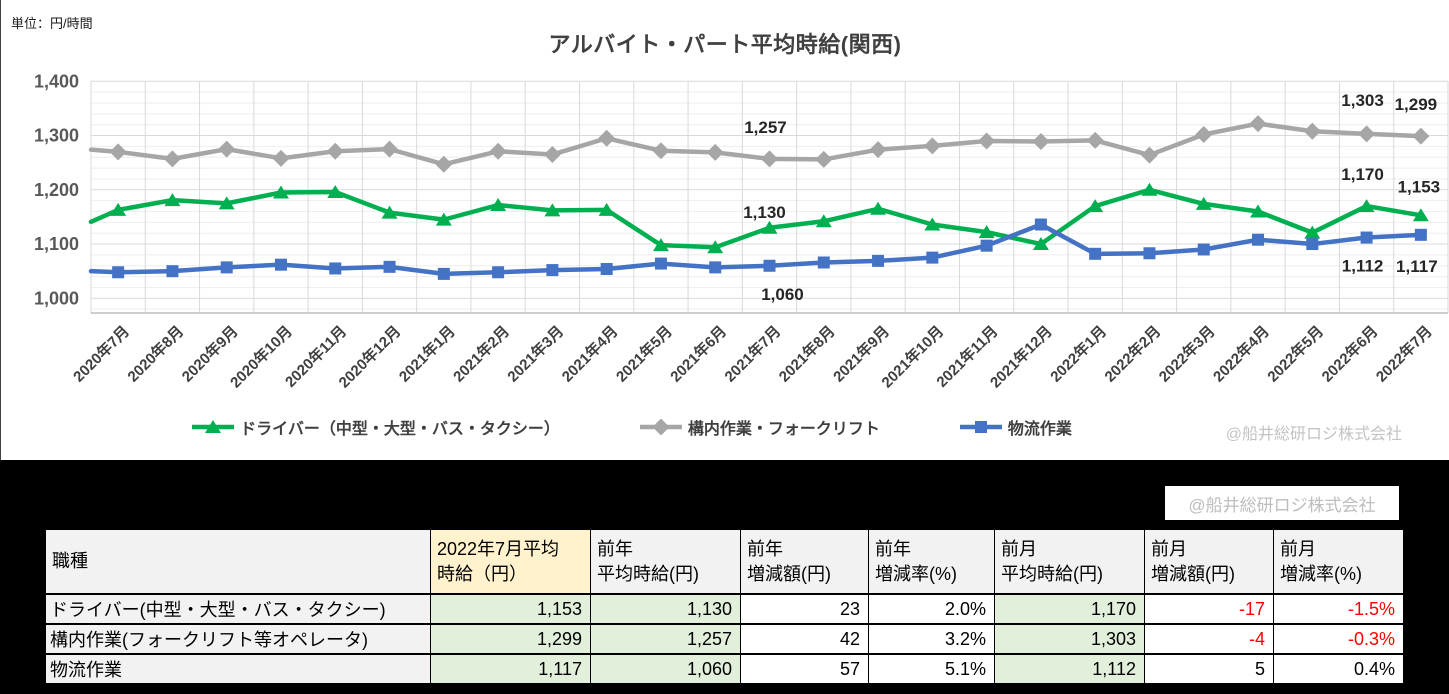 Image resolution: width=1449 pixels, height=694 pixels. I want to click on cell-mom-diff: -4, so click(1209, 639).